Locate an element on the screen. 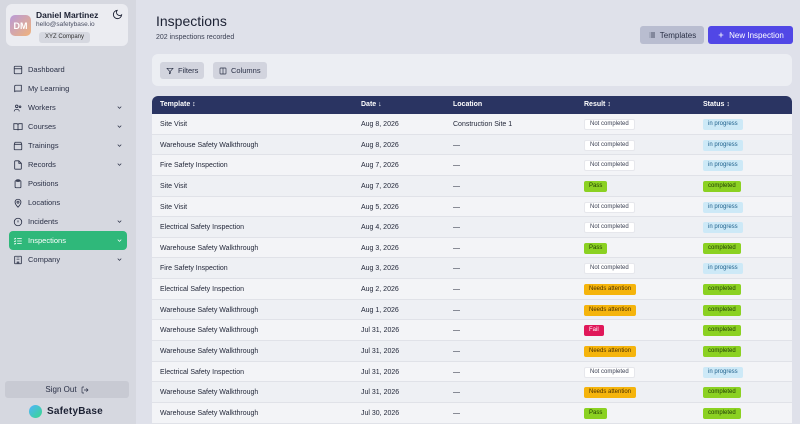 This screenshot has width=800, height=424. sign-out-button: Sign Out is located at coordinates (67, 389).